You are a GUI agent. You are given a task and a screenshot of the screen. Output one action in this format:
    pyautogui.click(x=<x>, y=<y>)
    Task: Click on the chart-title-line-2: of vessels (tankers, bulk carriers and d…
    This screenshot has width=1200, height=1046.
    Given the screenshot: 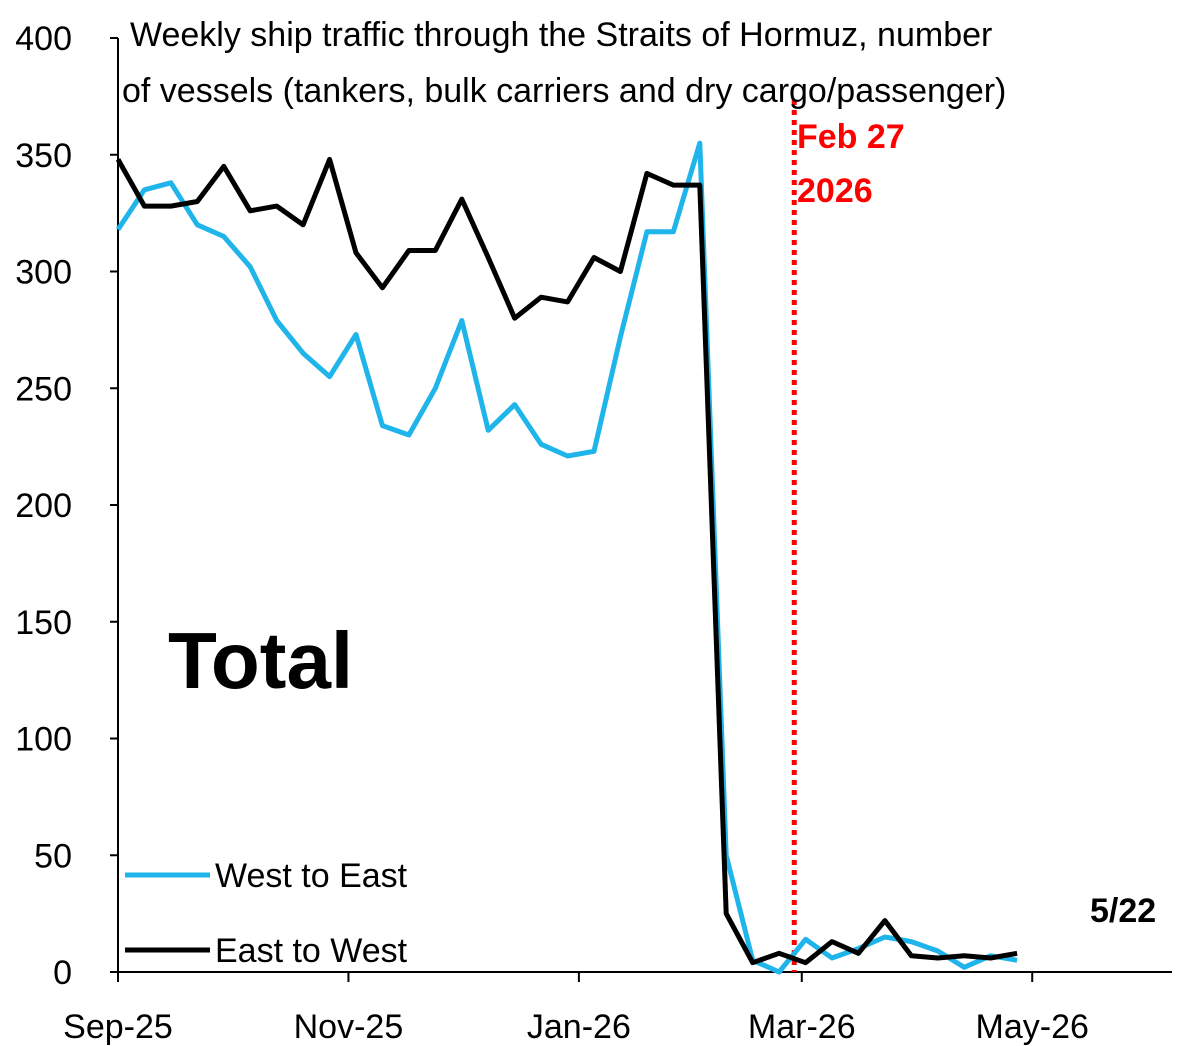 What is the action you would take?
    pyautogui.click(x=564, y=91)
    